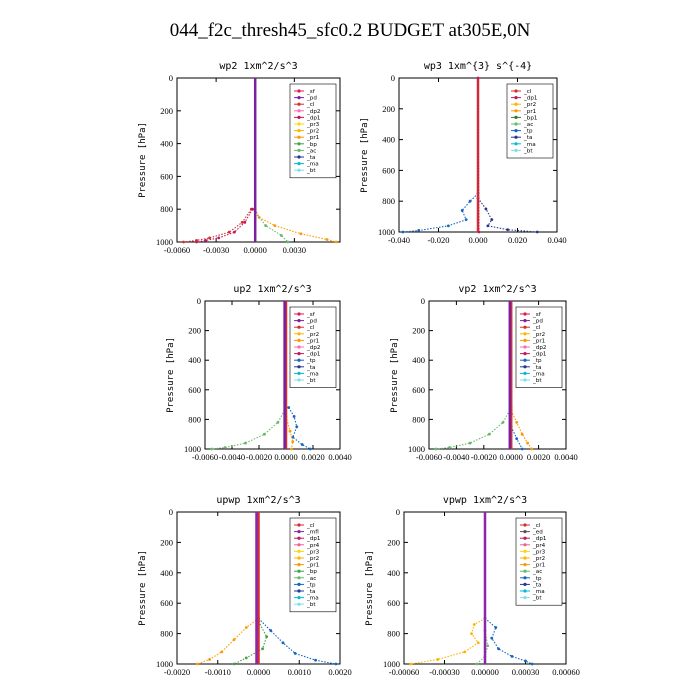 This screenshot has height=700, width=700. What do you see at coordinates (258, 500) in the screenshot?
I see `panel-title: upwp 1xm^2/s^3` at bounding box center [258, 500].